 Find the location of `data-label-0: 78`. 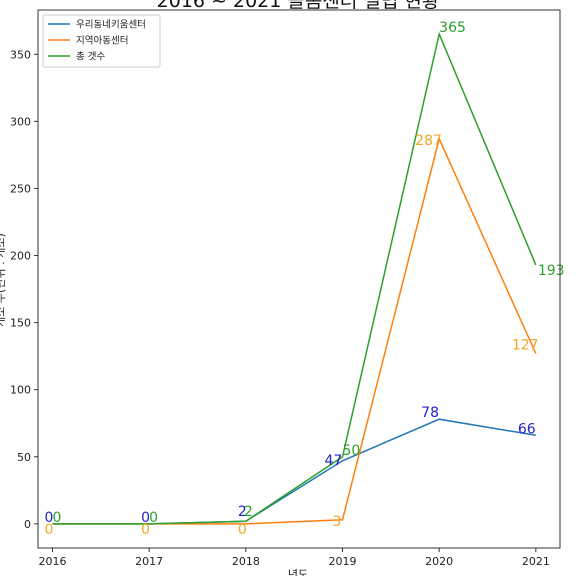

data-label-0: 78 is located at coordinates (430, 413).